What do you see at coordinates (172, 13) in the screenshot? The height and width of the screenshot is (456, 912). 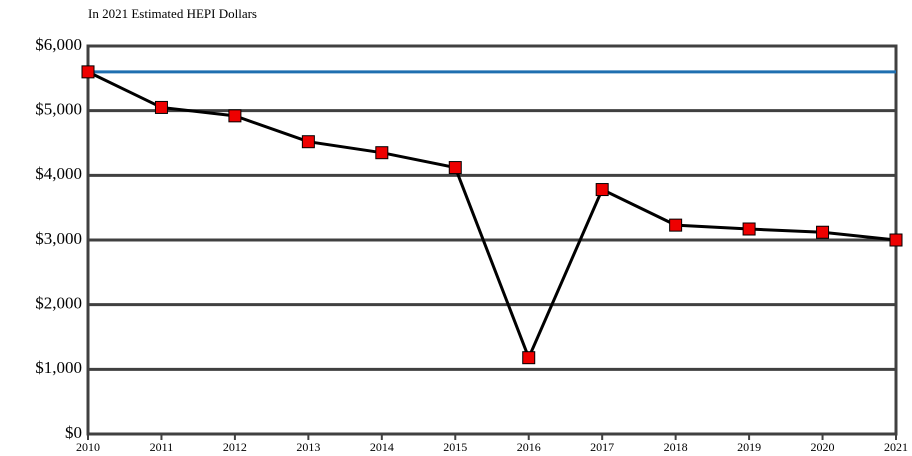 I see `chart-subtitle: In 2021 Estimated HEPI Dollars` at bounding box center [172, 13].